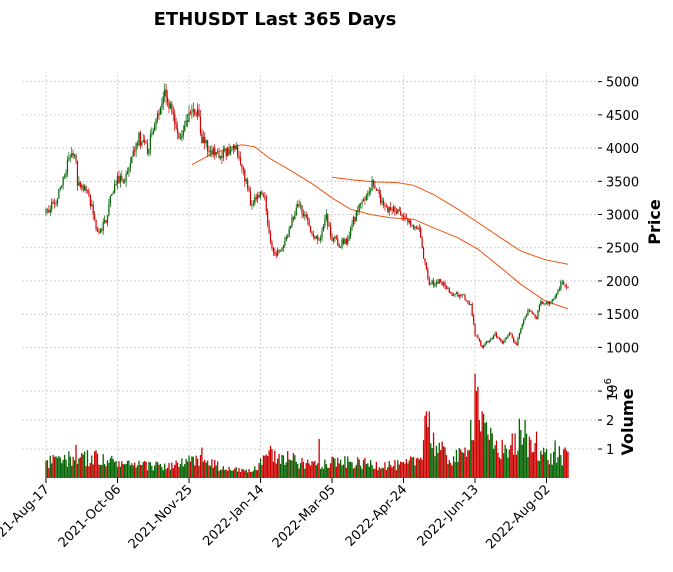 Image resolution: width=673 pixels, height=572 pixels. What do you see at coordinates (518, 517) in the screenshot?
I see `time-tick-label: 2022-Aug-02` at bounding box center [518, 517].